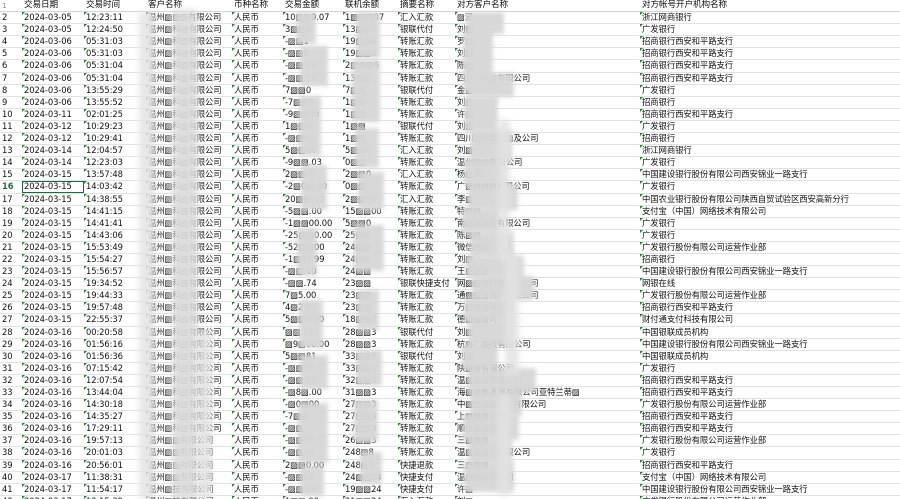 The image size is (900, 499). I want to click on cell-balance: 19▨▨6, so click(370, 54).